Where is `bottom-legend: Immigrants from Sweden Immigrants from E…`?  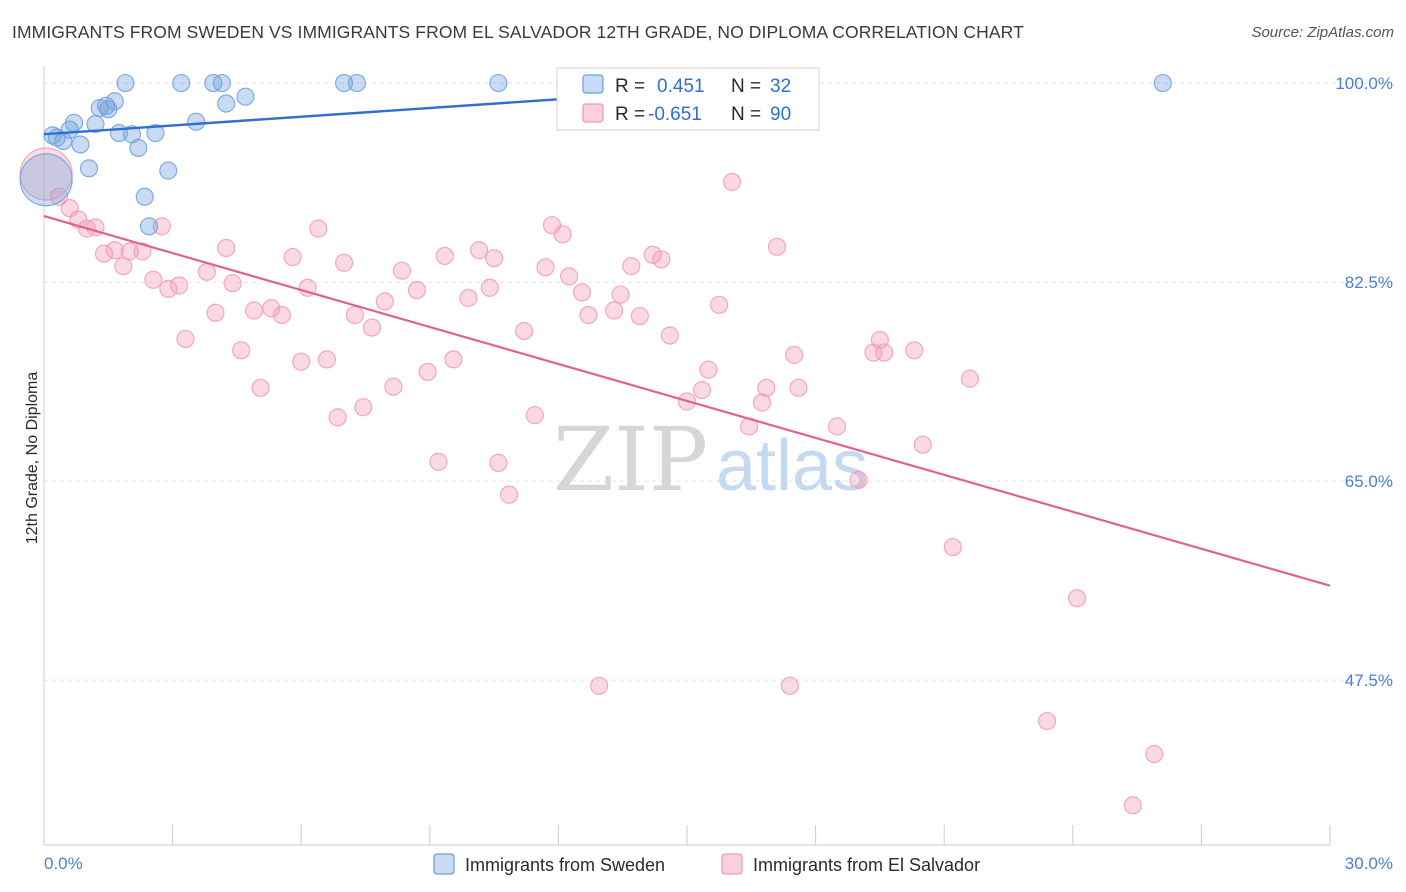 bottom-legend: Immigrants from Sweden Immigrants from E… is located at coordinates (706, 864).